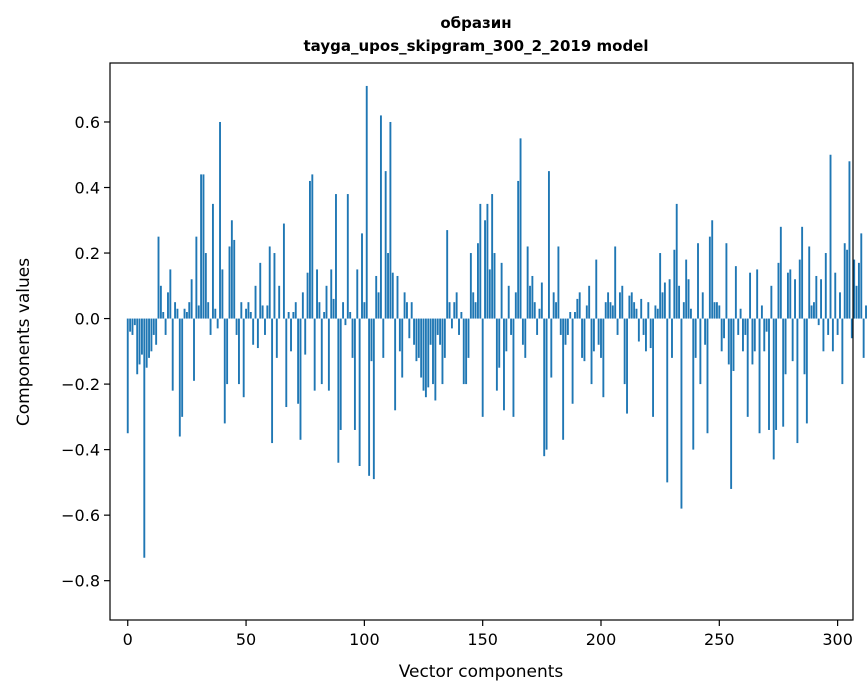 Image resolution: width=867 pixels, height=696 pixels. What do you see at coordinates (837, 639) in the screenshot?
I see `x-tick-label-6: 300` at bounding box center [837, 639].